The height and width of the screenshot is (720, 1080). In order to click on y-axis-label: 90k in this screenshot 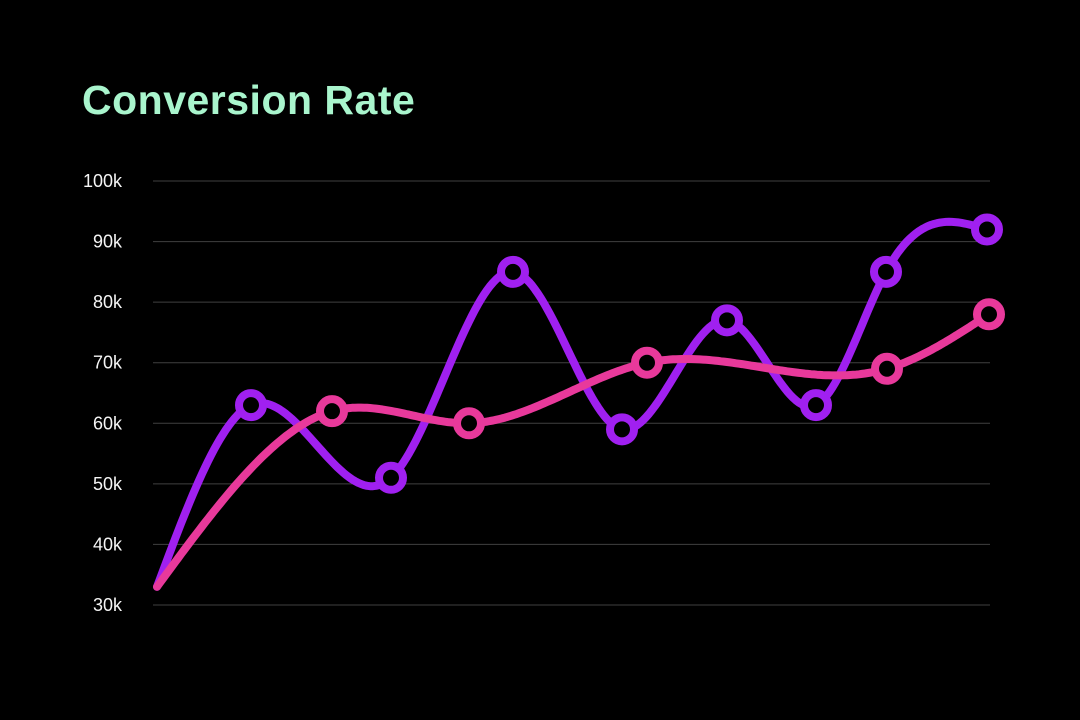, I will do `click(108, 242)`.